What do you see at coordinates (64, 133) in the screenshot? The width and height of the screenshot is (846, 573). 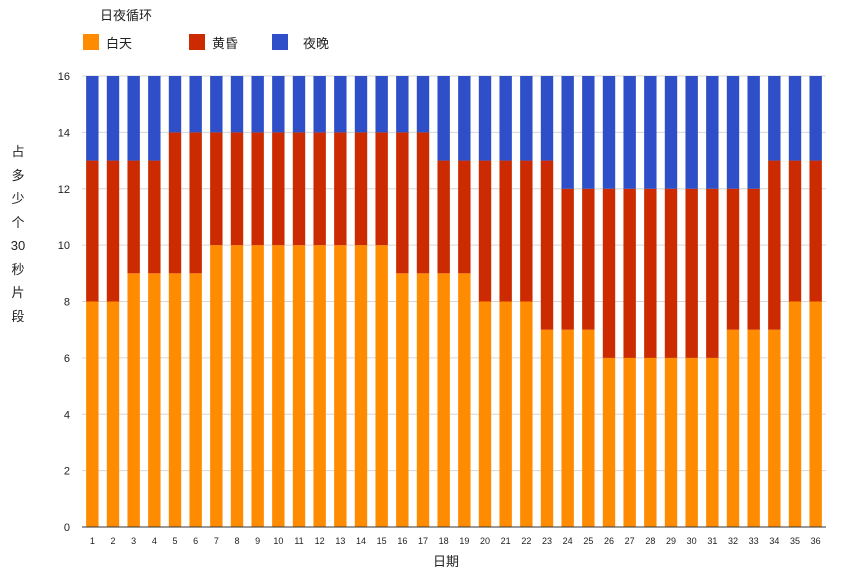 I see `y-tick-label: 14` at bounding box center [64, 133].